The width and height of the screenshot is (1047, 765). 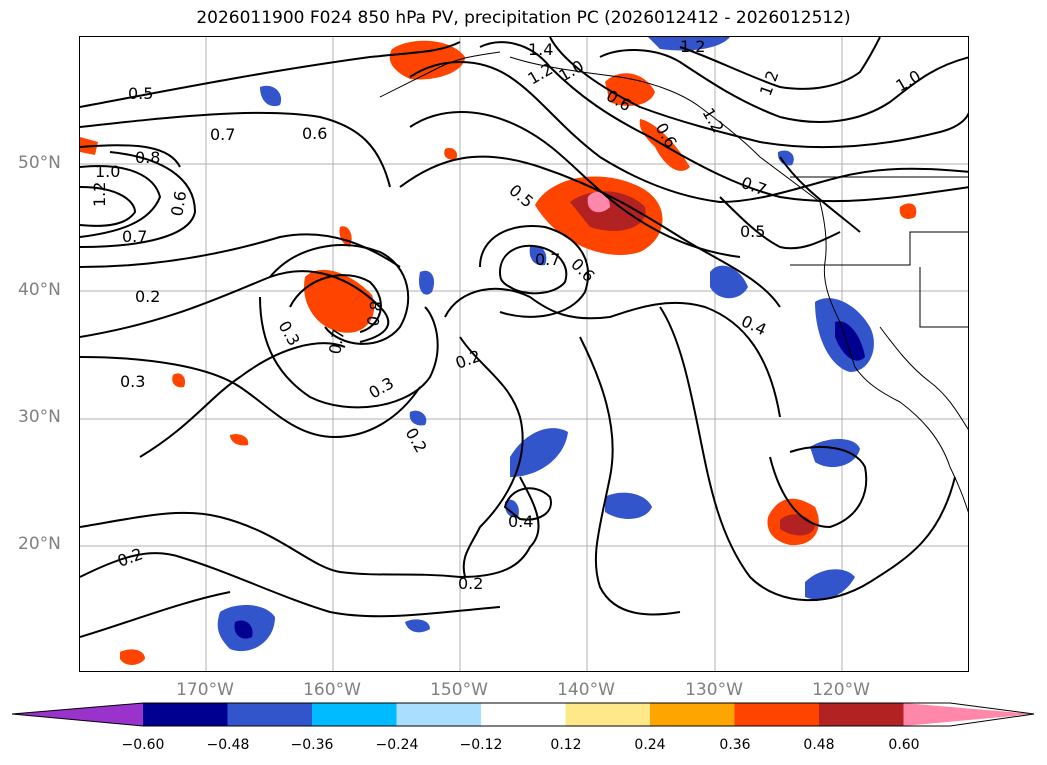 I want to click on lat-label-40n: 40°N, so click(x=39, y=290).